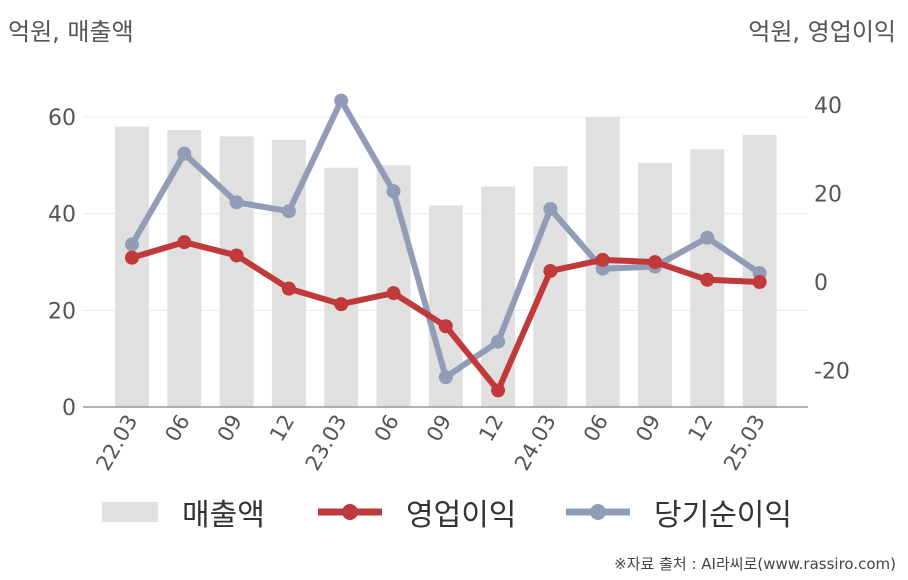  Describe the element at coordinates (755, 564) in the screenshot. I see `source-note: ※자료 출처 : AI라씨로(www.rassiro.com)` at that location.